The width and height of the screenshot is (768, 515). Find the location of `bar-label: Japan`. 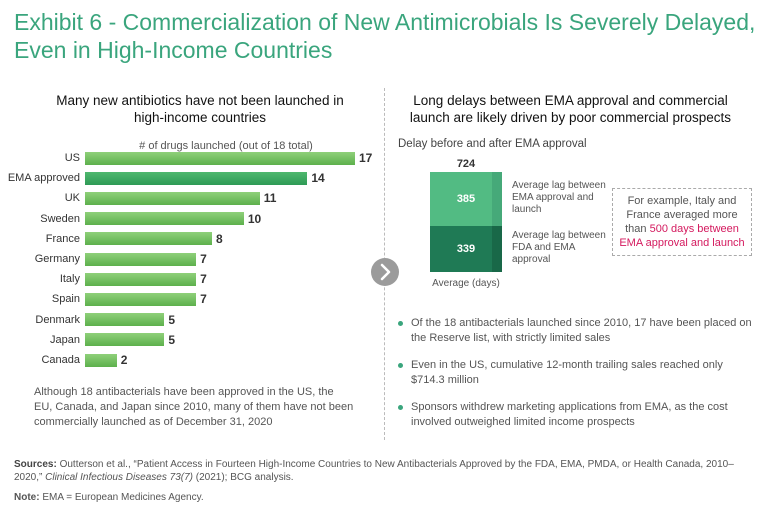

bar-label: Japan is located at coordinates (65, 339).